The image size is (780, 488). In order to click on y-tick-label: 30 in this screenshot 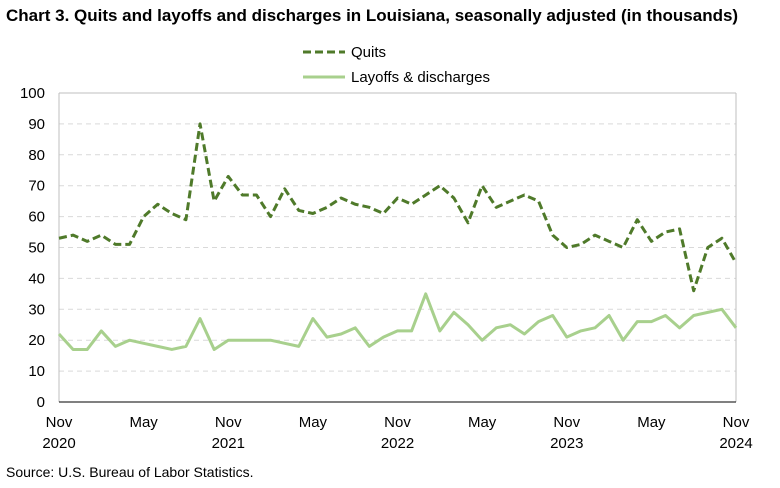, I will do `click(36, 309)`.